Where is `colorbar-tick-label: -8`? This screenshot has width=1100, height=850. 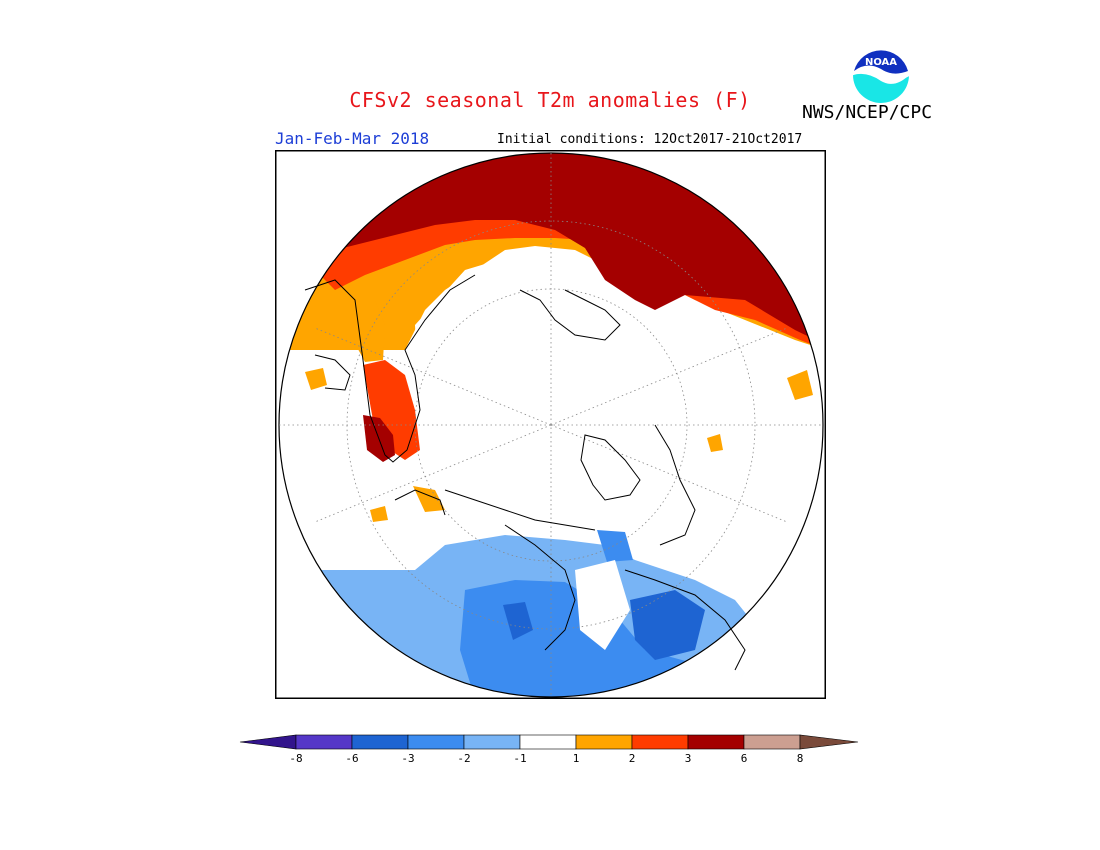 colorbar-tick-label: -8 is located at coordinates (295, 758).